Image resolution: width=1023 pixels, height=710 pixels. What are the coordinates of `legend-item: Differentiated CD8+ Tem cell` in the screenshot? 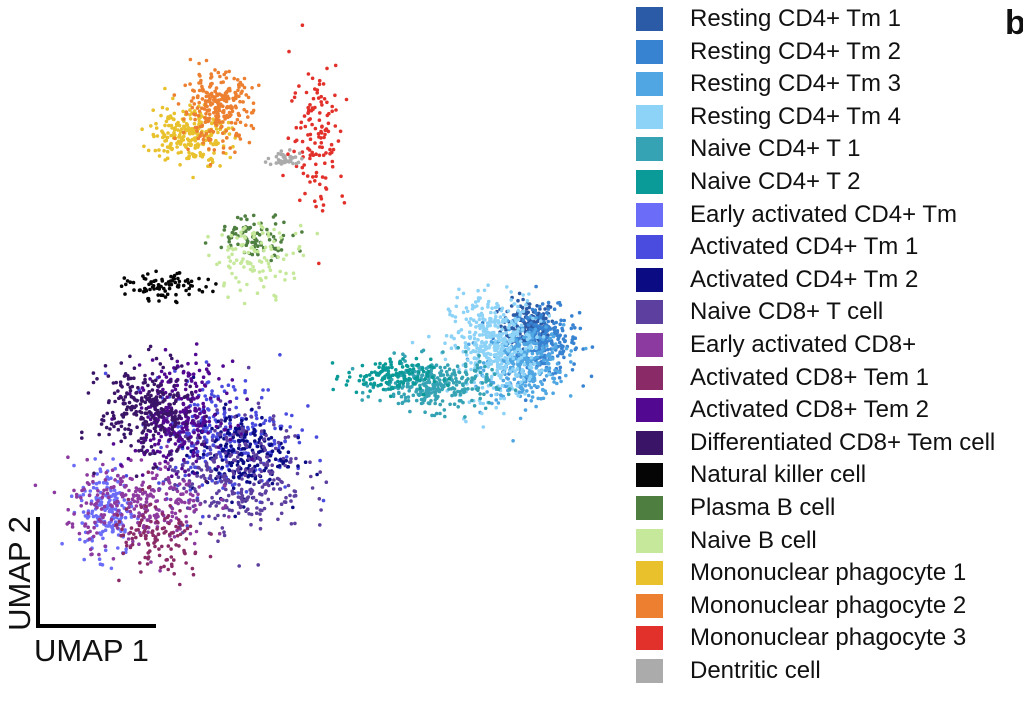 It's located at (829, 444).